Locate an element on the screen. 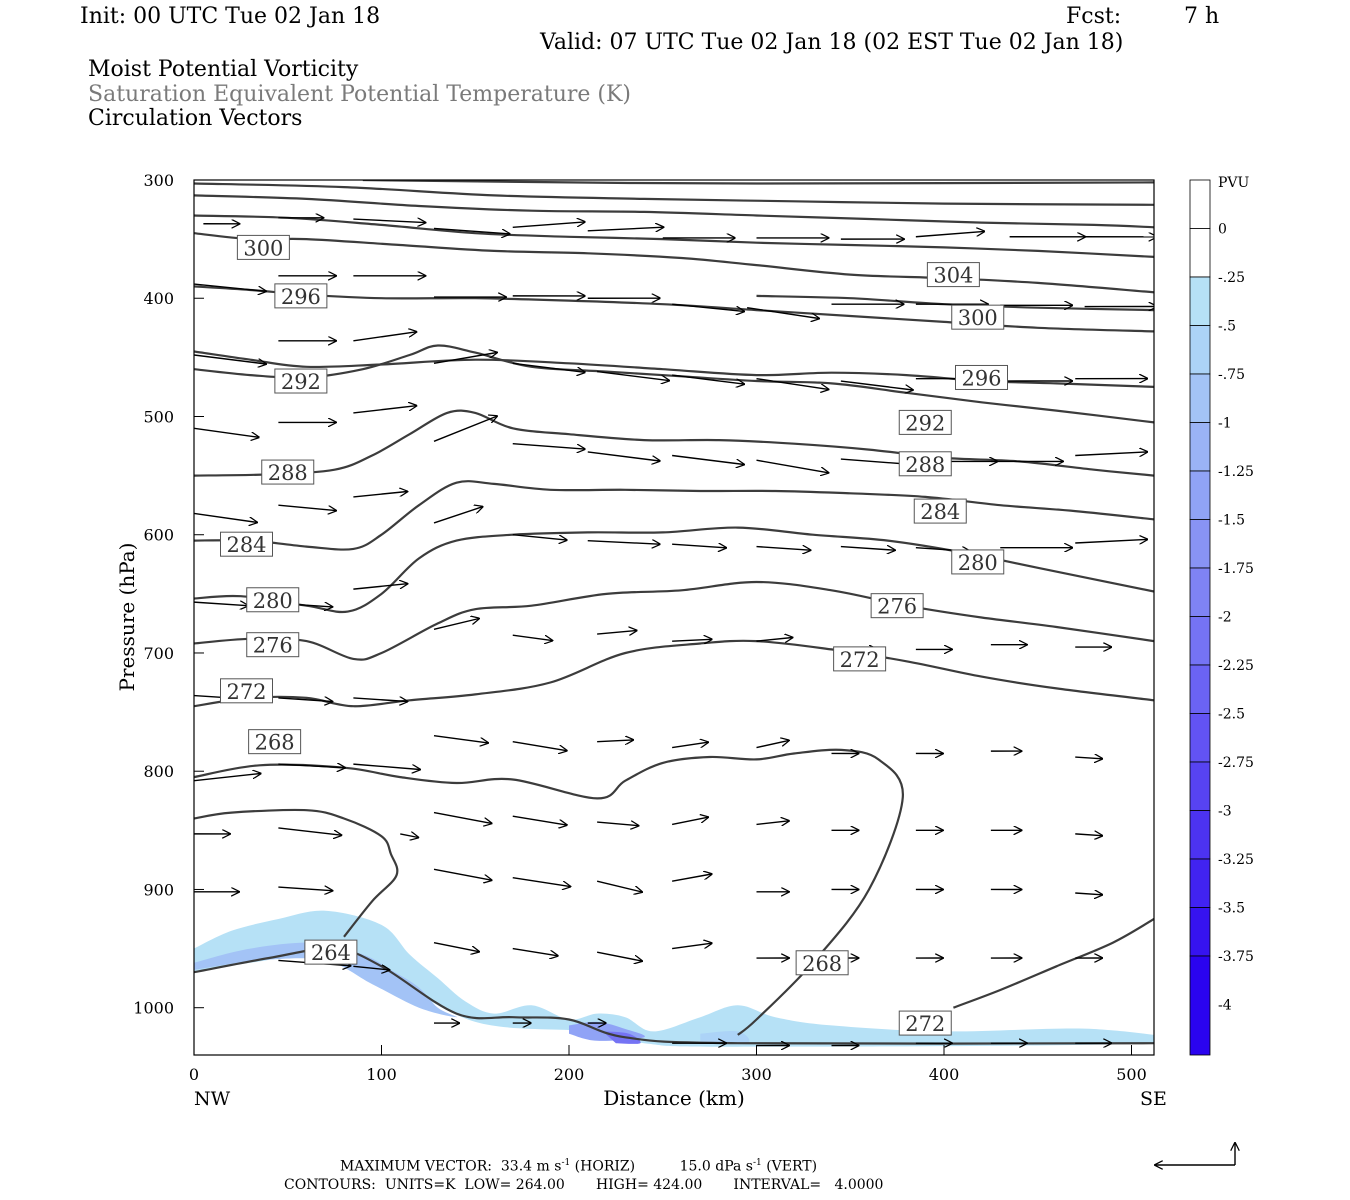 This screenshot has height=1200, width=1350. low-label: LOW= is located at coordinates (488, 1185).